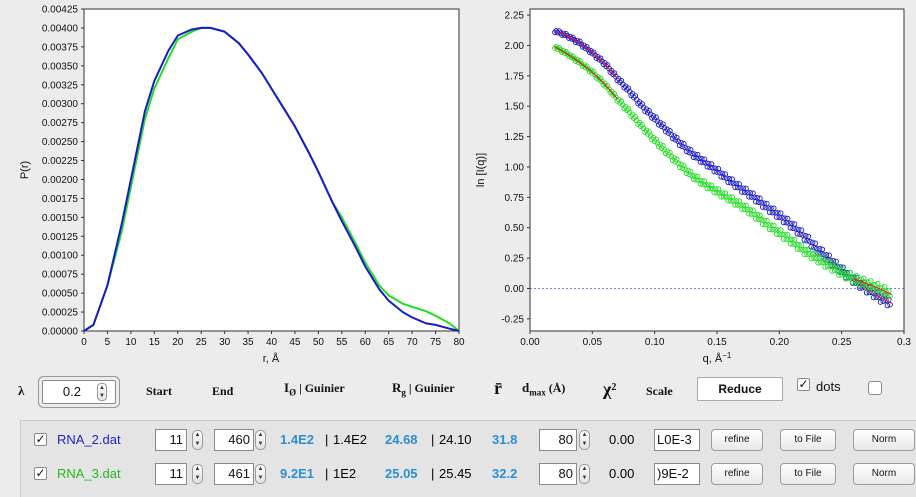 This screenshot has height=497, width=916. I want to click on reduce-button: Reduce, so click(740, 389).